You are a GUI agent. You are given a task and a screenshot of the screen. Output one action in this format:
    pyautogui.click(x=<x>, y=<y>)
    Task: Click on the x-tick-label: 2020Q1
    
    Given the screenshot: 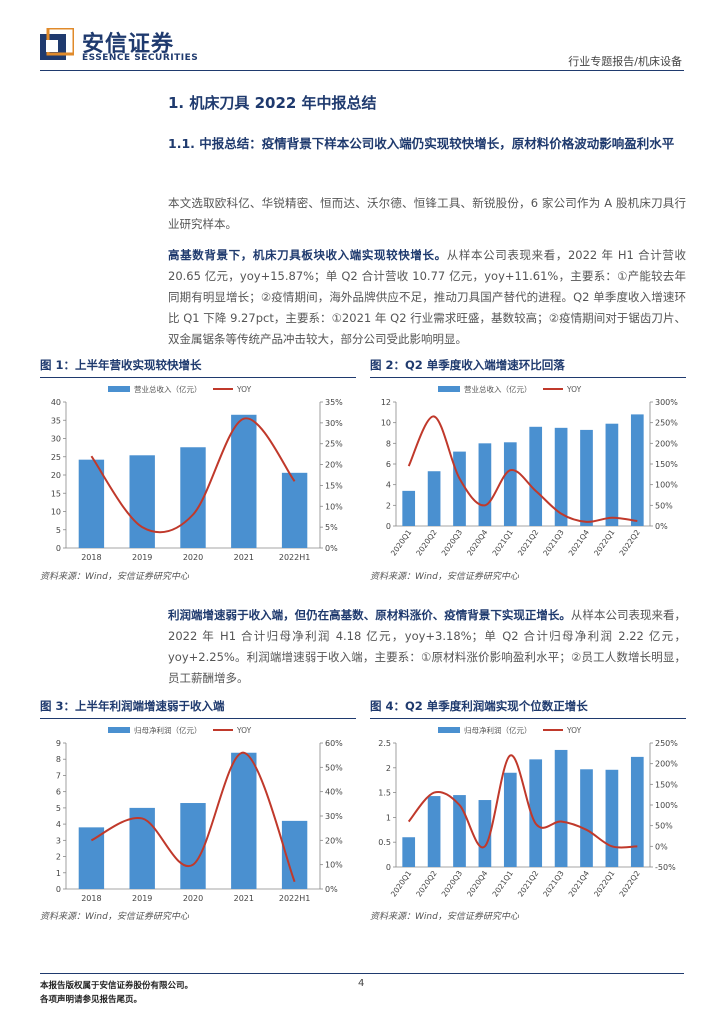 What is the action you would take?
    pyautogui.click(x=401, y=884)
    